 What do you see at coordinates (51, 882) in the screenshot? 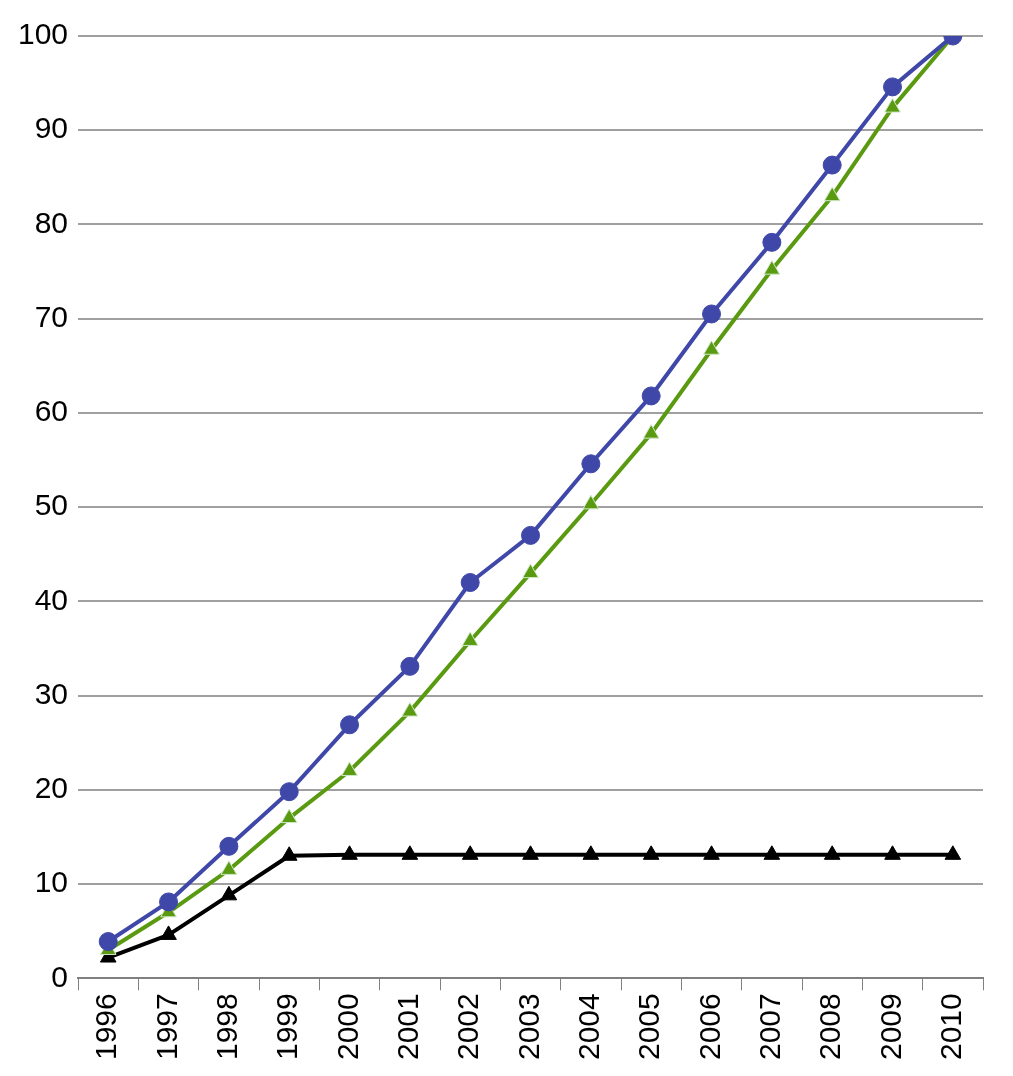
I see `y-tick-label: 10` at bounding box center [51, 882].